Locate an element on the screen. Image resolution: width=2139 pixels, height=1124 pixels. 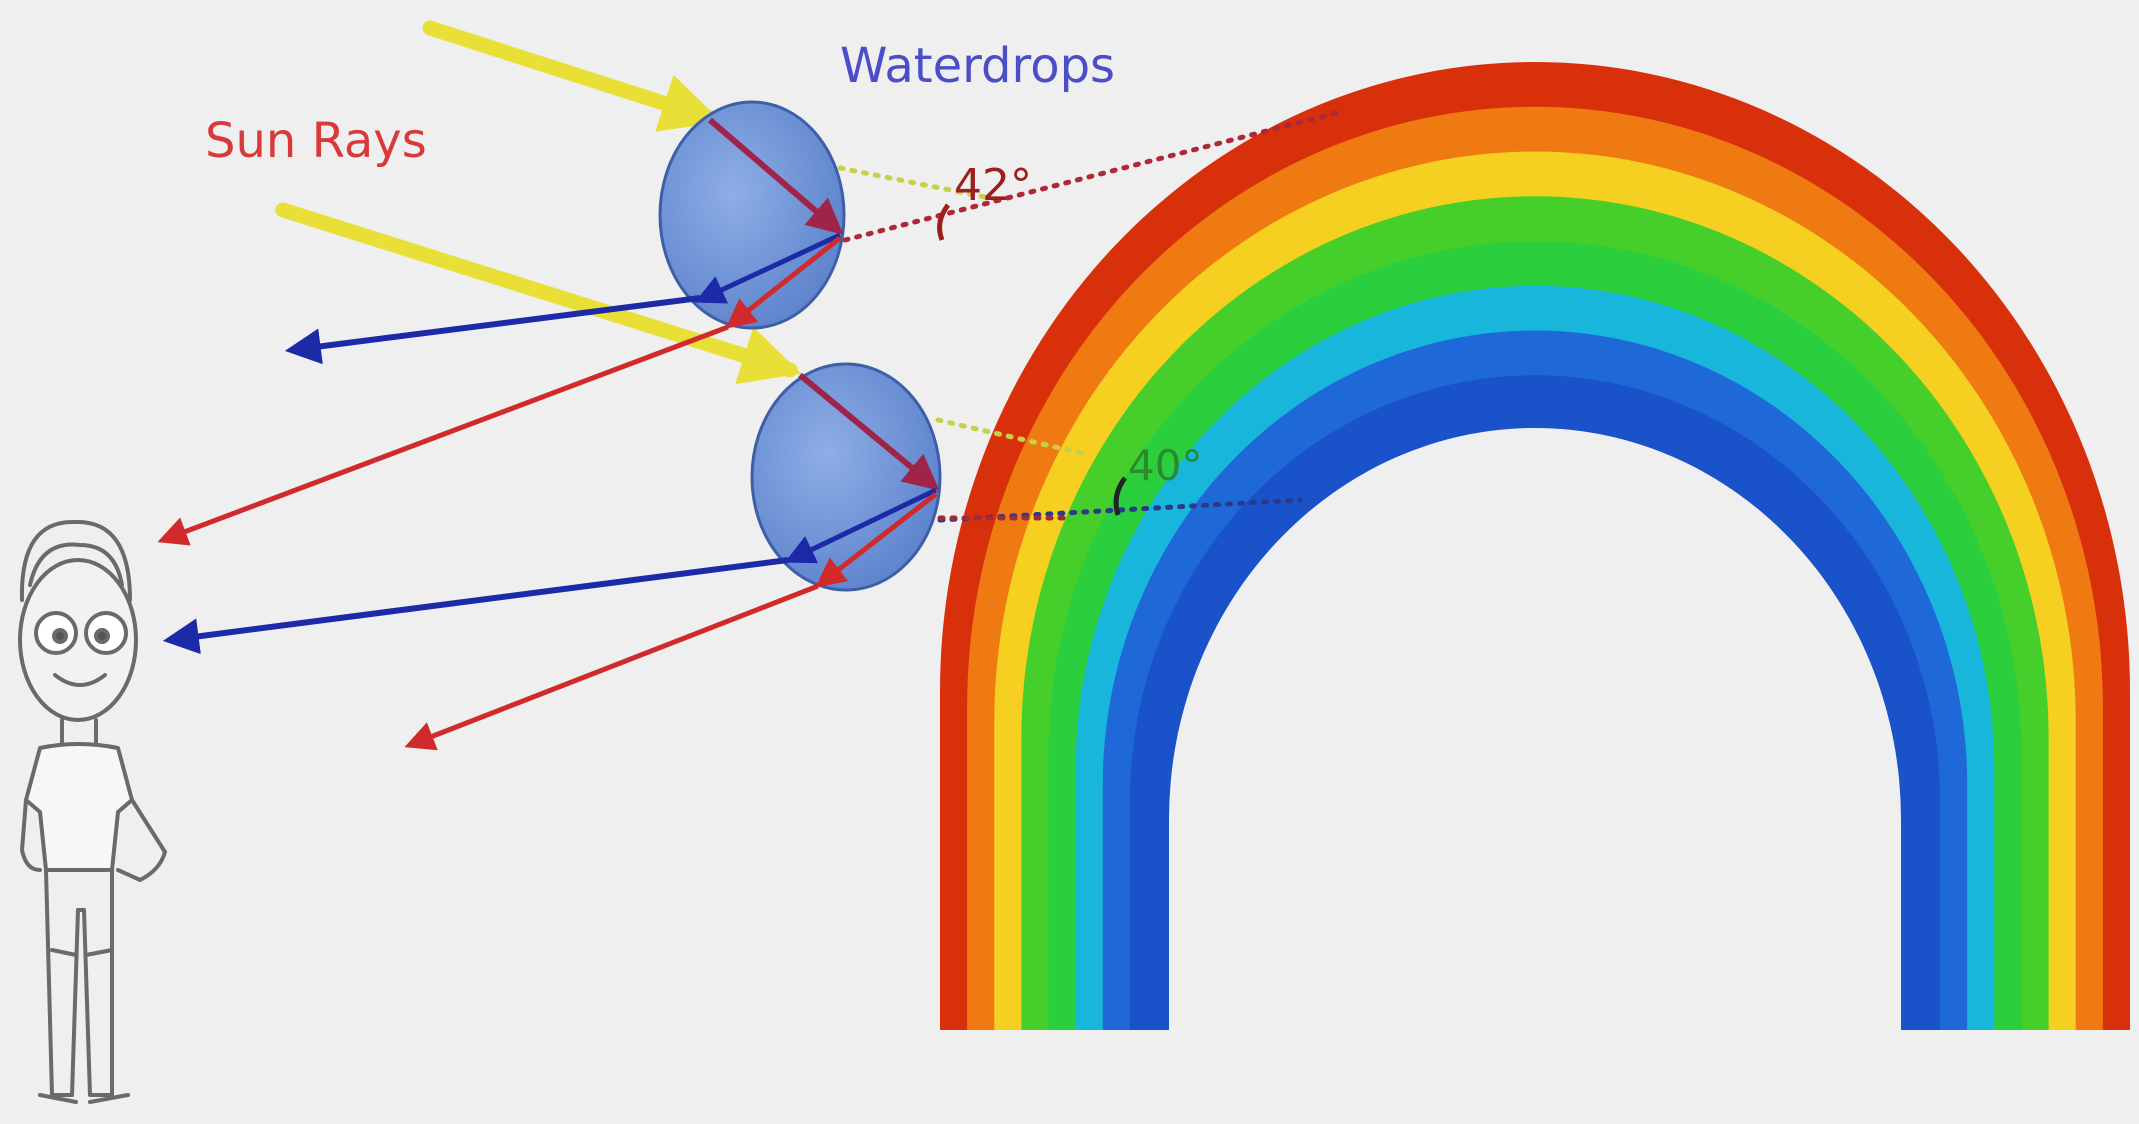
dispersed-light-arrows is located at coordinates (488, 523).